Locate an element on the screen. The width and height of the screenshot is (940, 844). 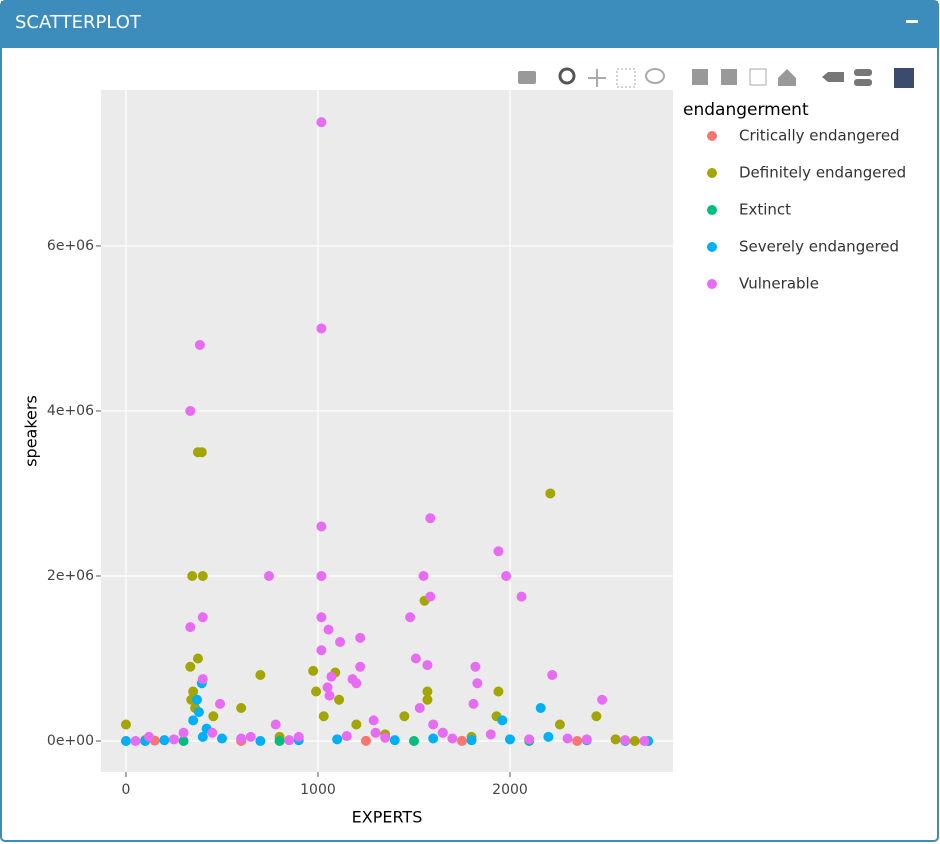
y-tick-label: 0e+00 is located at coordinates (70, 741).